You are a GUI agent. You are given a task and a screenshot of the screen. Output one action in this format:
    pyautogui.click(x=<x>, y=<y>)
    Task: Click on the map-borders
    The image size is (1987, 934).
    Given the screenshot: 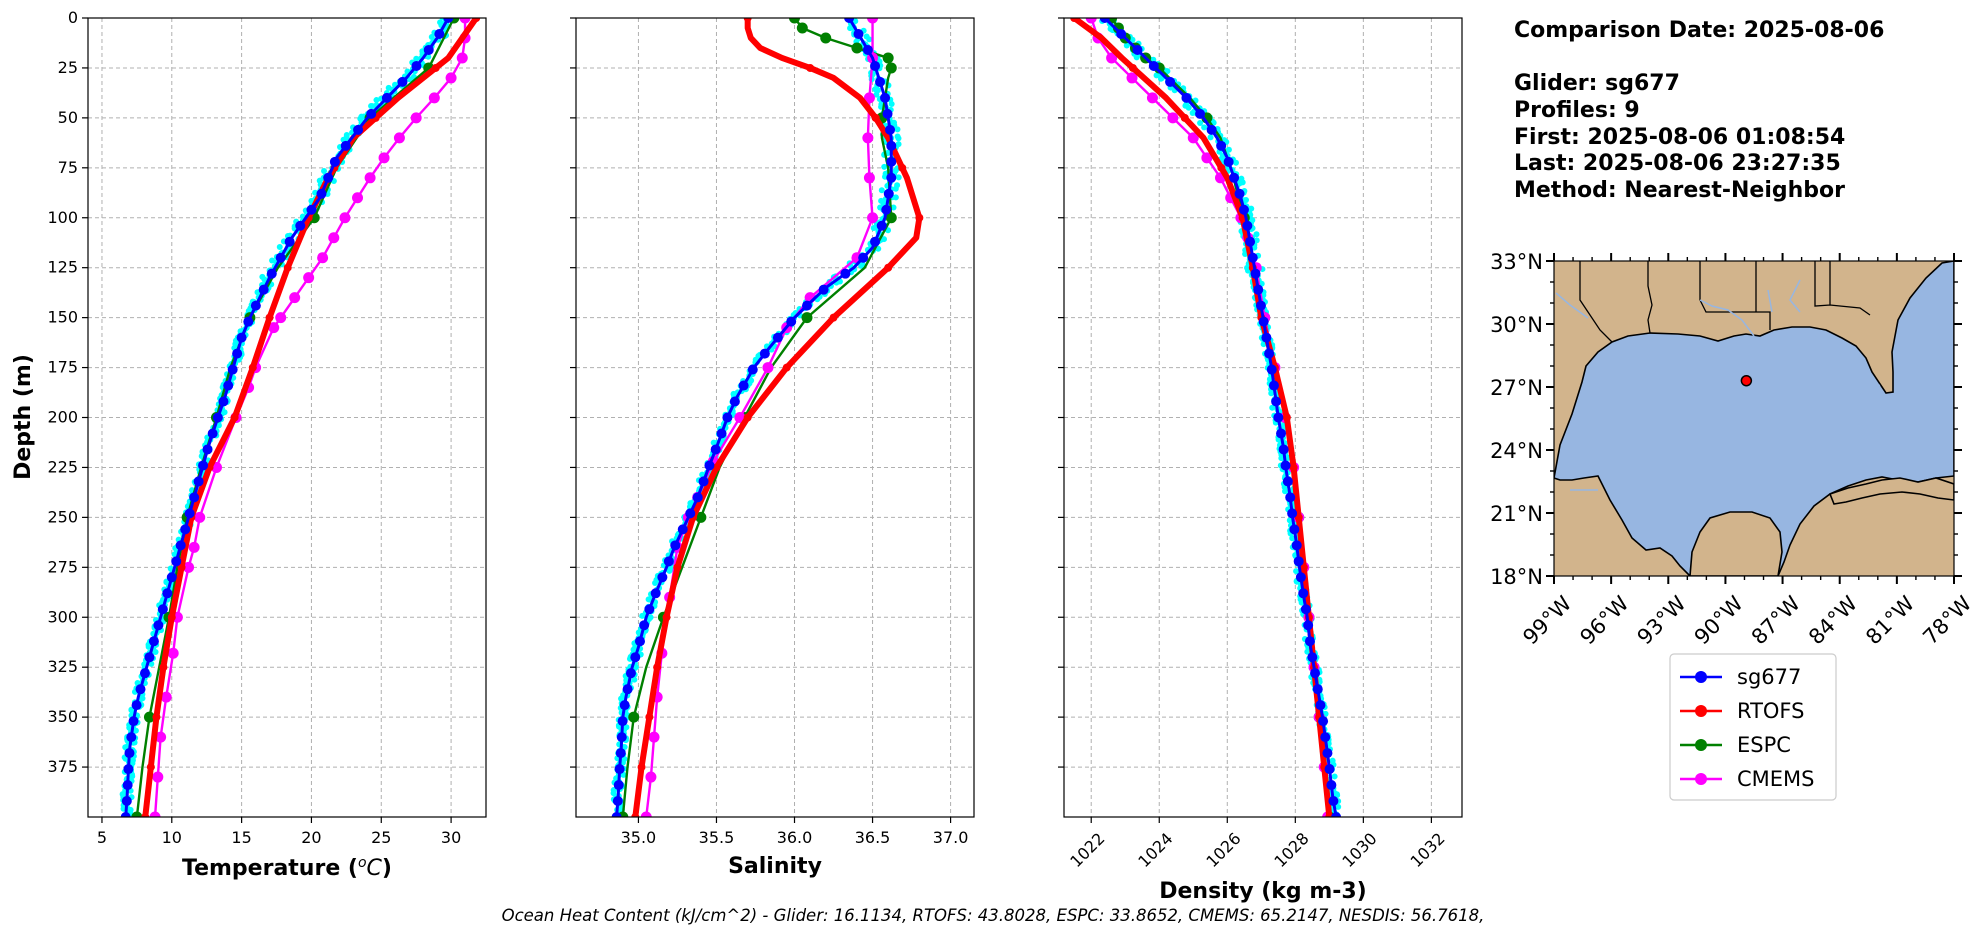 What is the action you would take?
    pyautogui.click(x=1725, y=302)
    